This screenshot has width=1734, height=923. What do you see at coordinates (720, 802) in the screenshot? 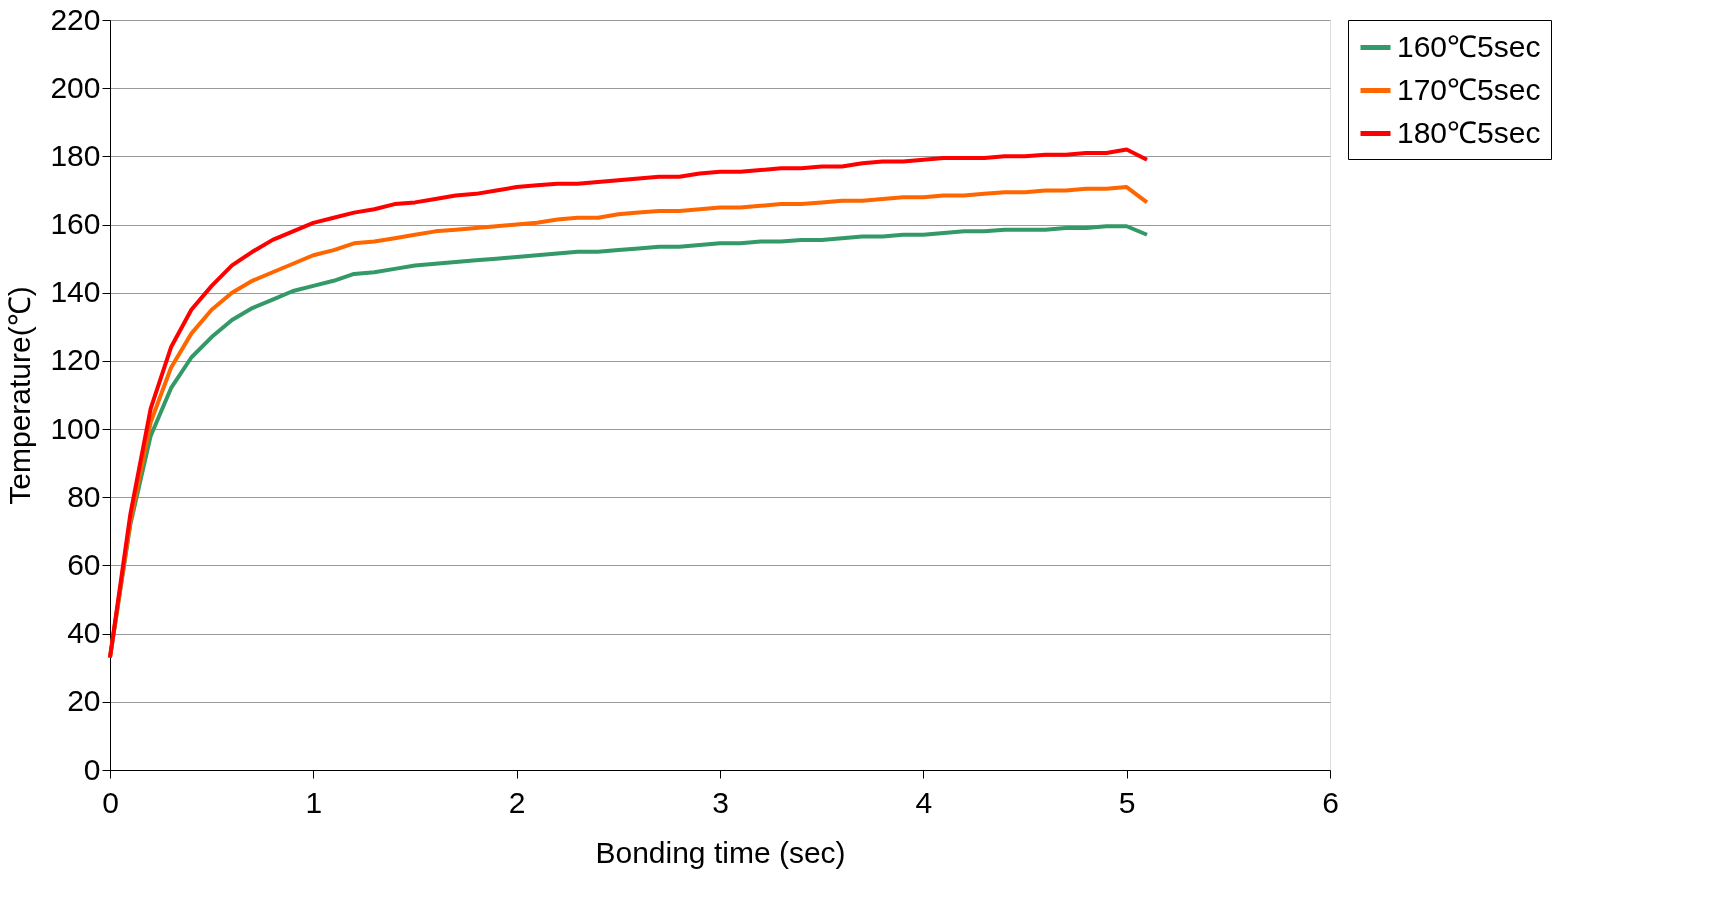
I see `x-tick-label: 3` at bounding box center [720, 802].